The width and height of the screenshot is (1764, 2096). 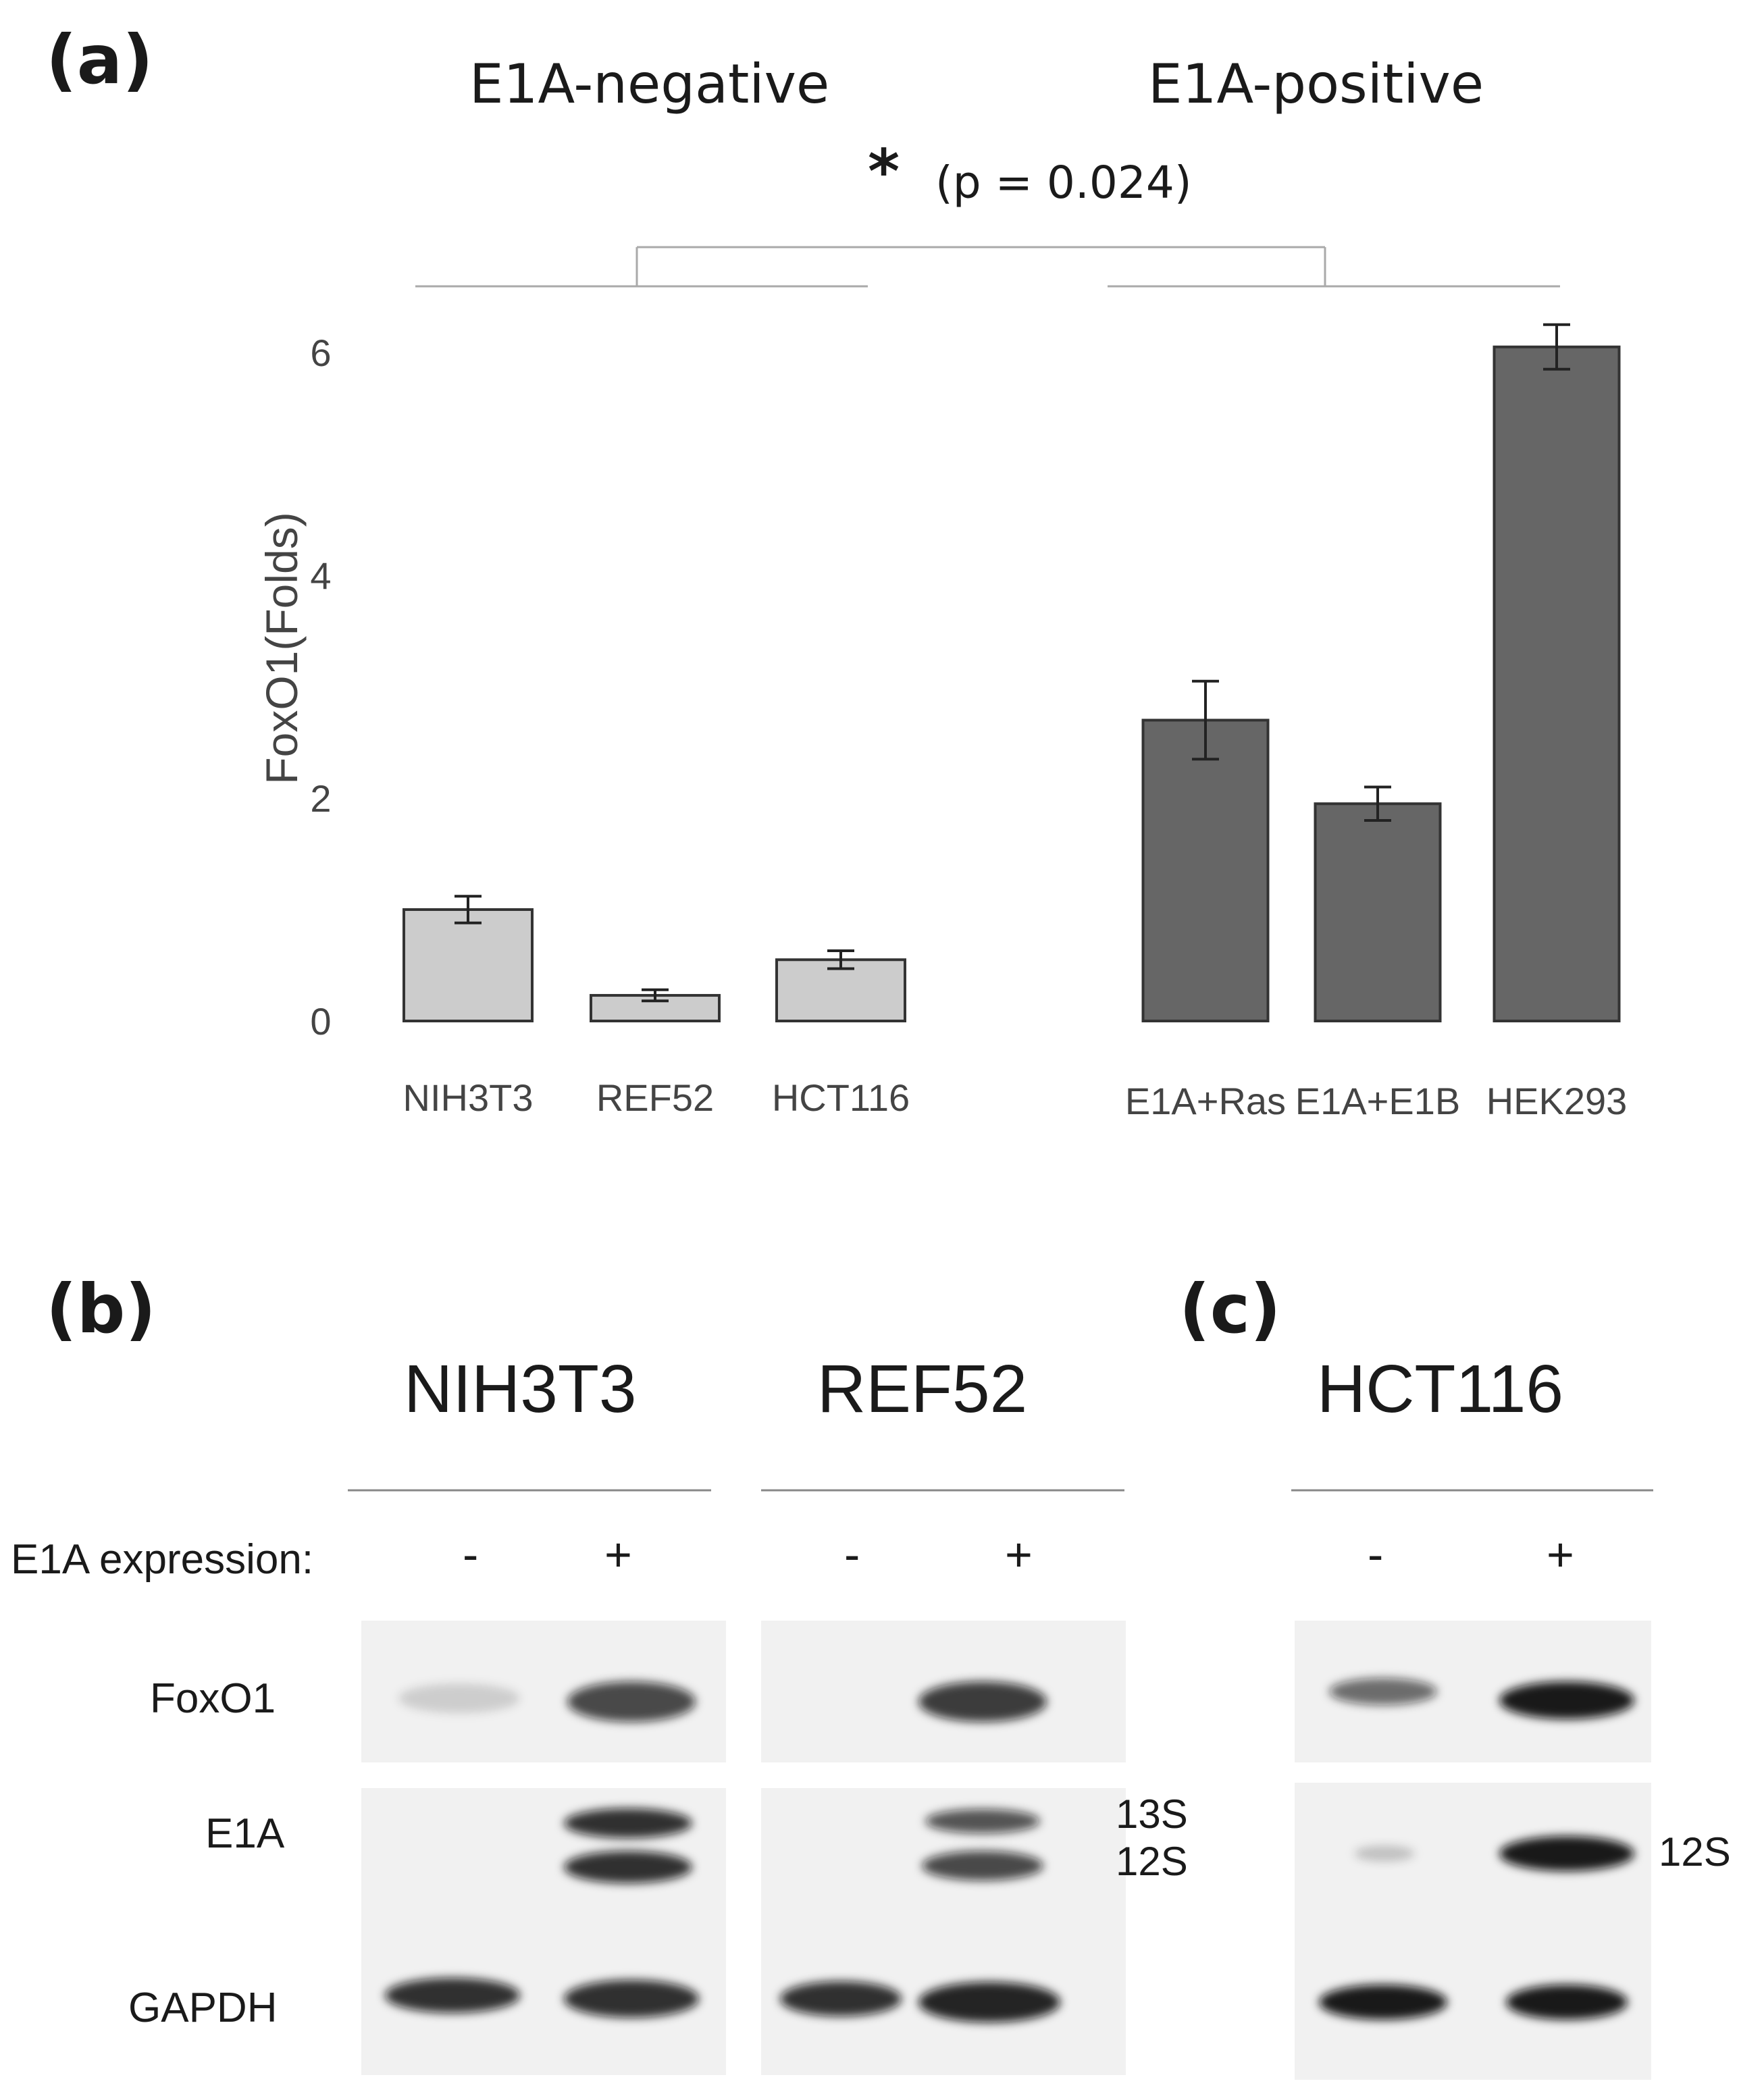 What do you see at coordinates (162, 1559) in the screenshot?
I see `e1a-expression-label: E1A expression:` at bounding box center [162, 1559].